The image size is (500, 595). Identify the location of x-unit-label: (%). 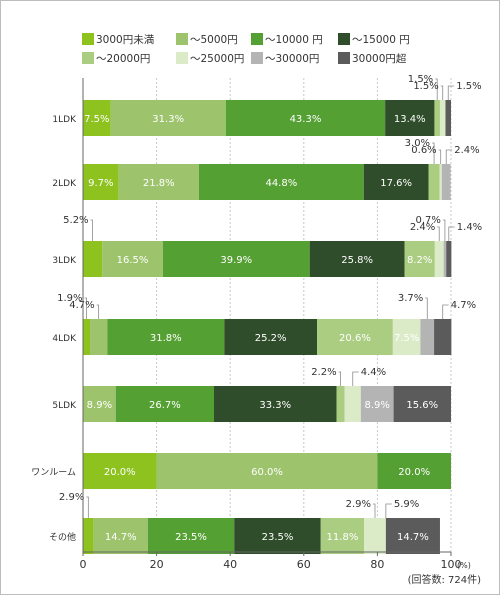
(464, 565).